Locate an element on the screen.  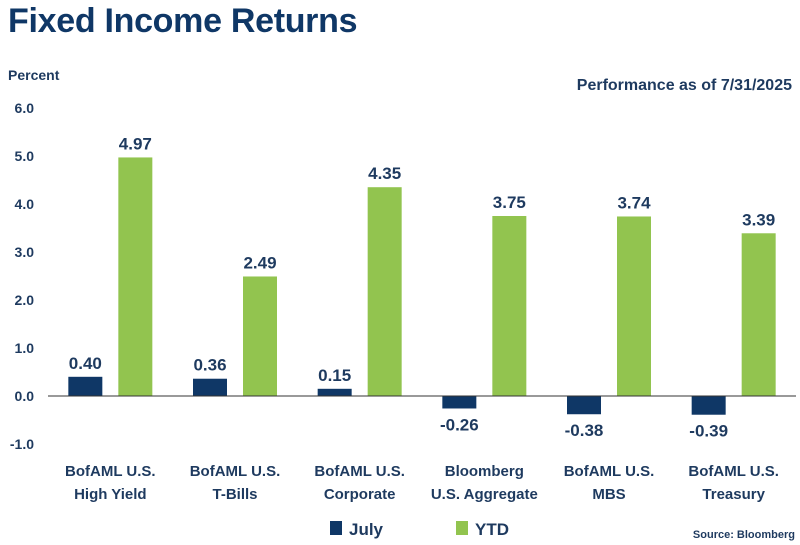
y-axis-label: Percent is located at coordinates (34, 75).